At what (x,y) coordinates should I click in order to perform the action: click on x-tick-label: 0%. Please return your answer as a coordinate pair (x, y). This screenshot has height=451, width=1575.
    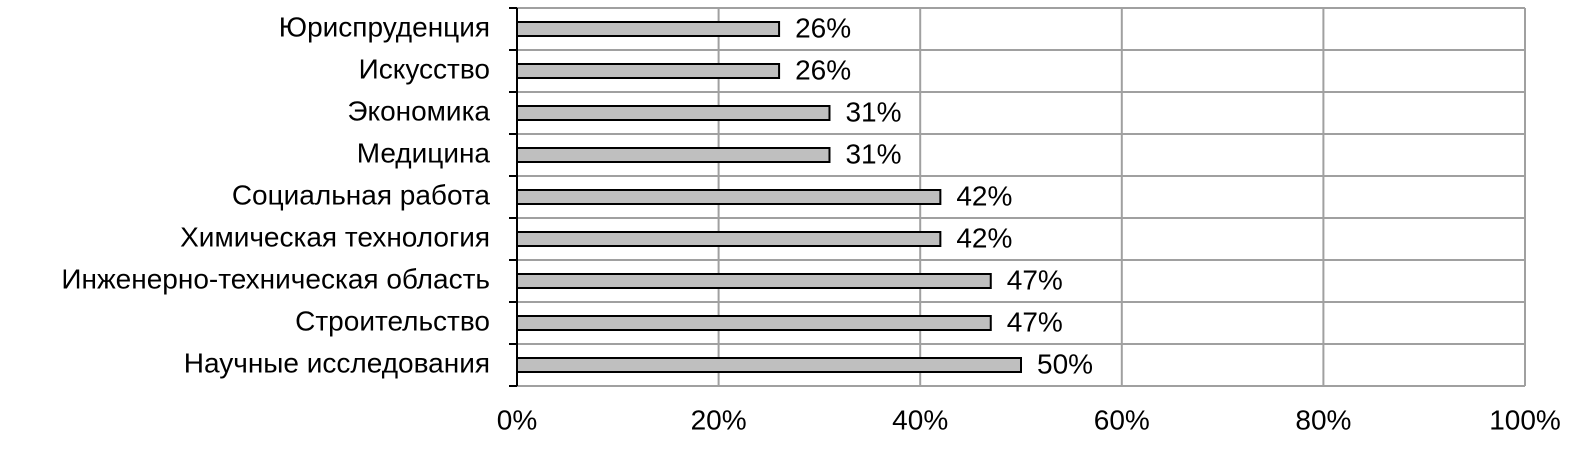
    Looking at the image, I should click on (517, 419).